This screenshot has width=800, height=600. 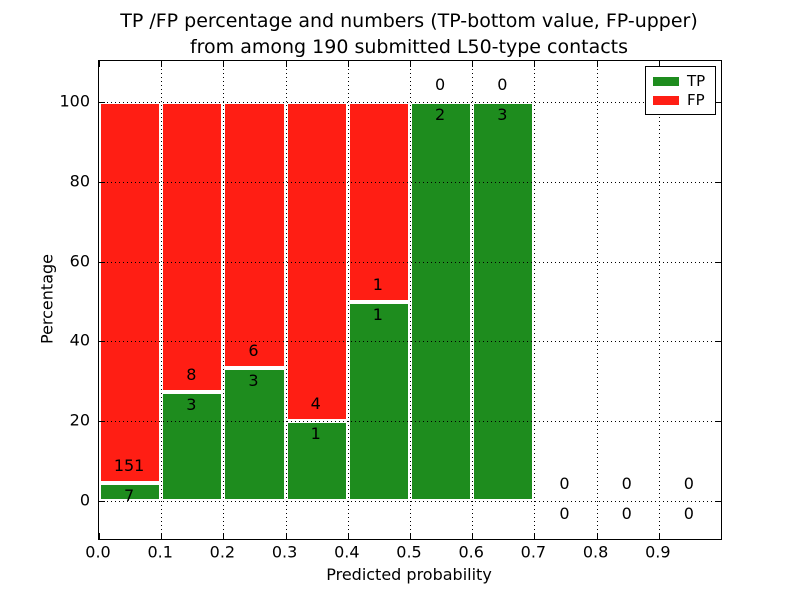 What do you see at coordinates (129, 466) in the screenshot?
I see `fp-count-label: 151` at bounding box center [129, 466].